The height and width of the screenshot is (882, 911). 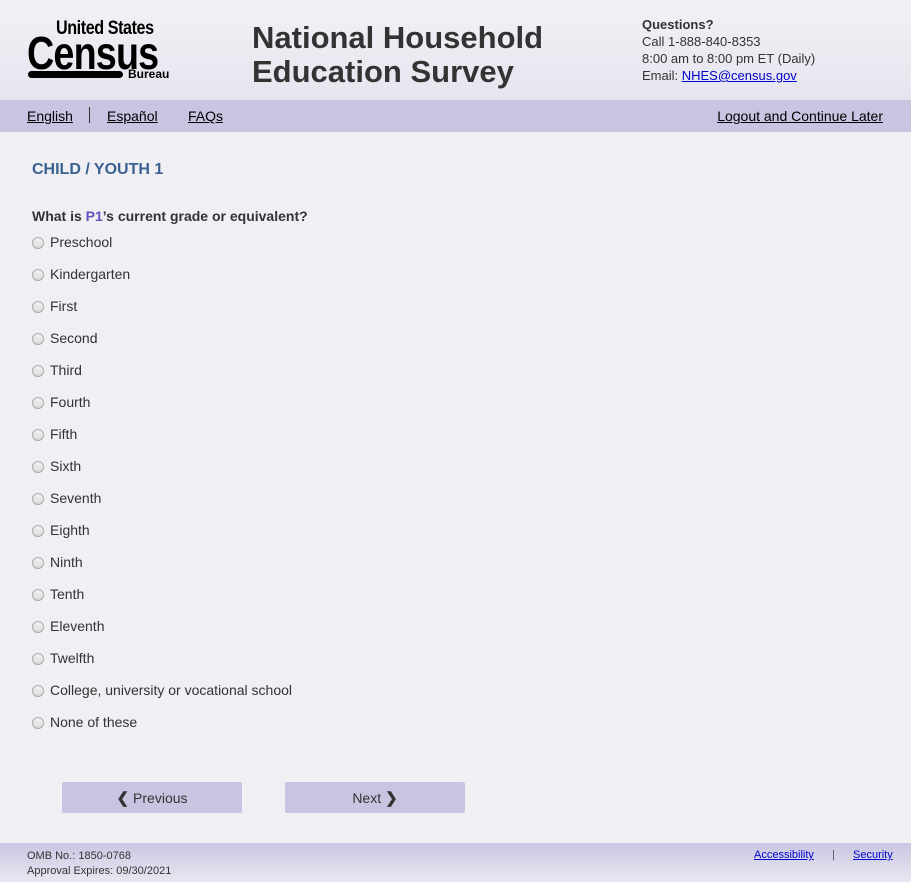 What do you see at coordinates (162, 410) in the screenshot?
I see `grade-option: Fourth` at bounding box center [162, 410].